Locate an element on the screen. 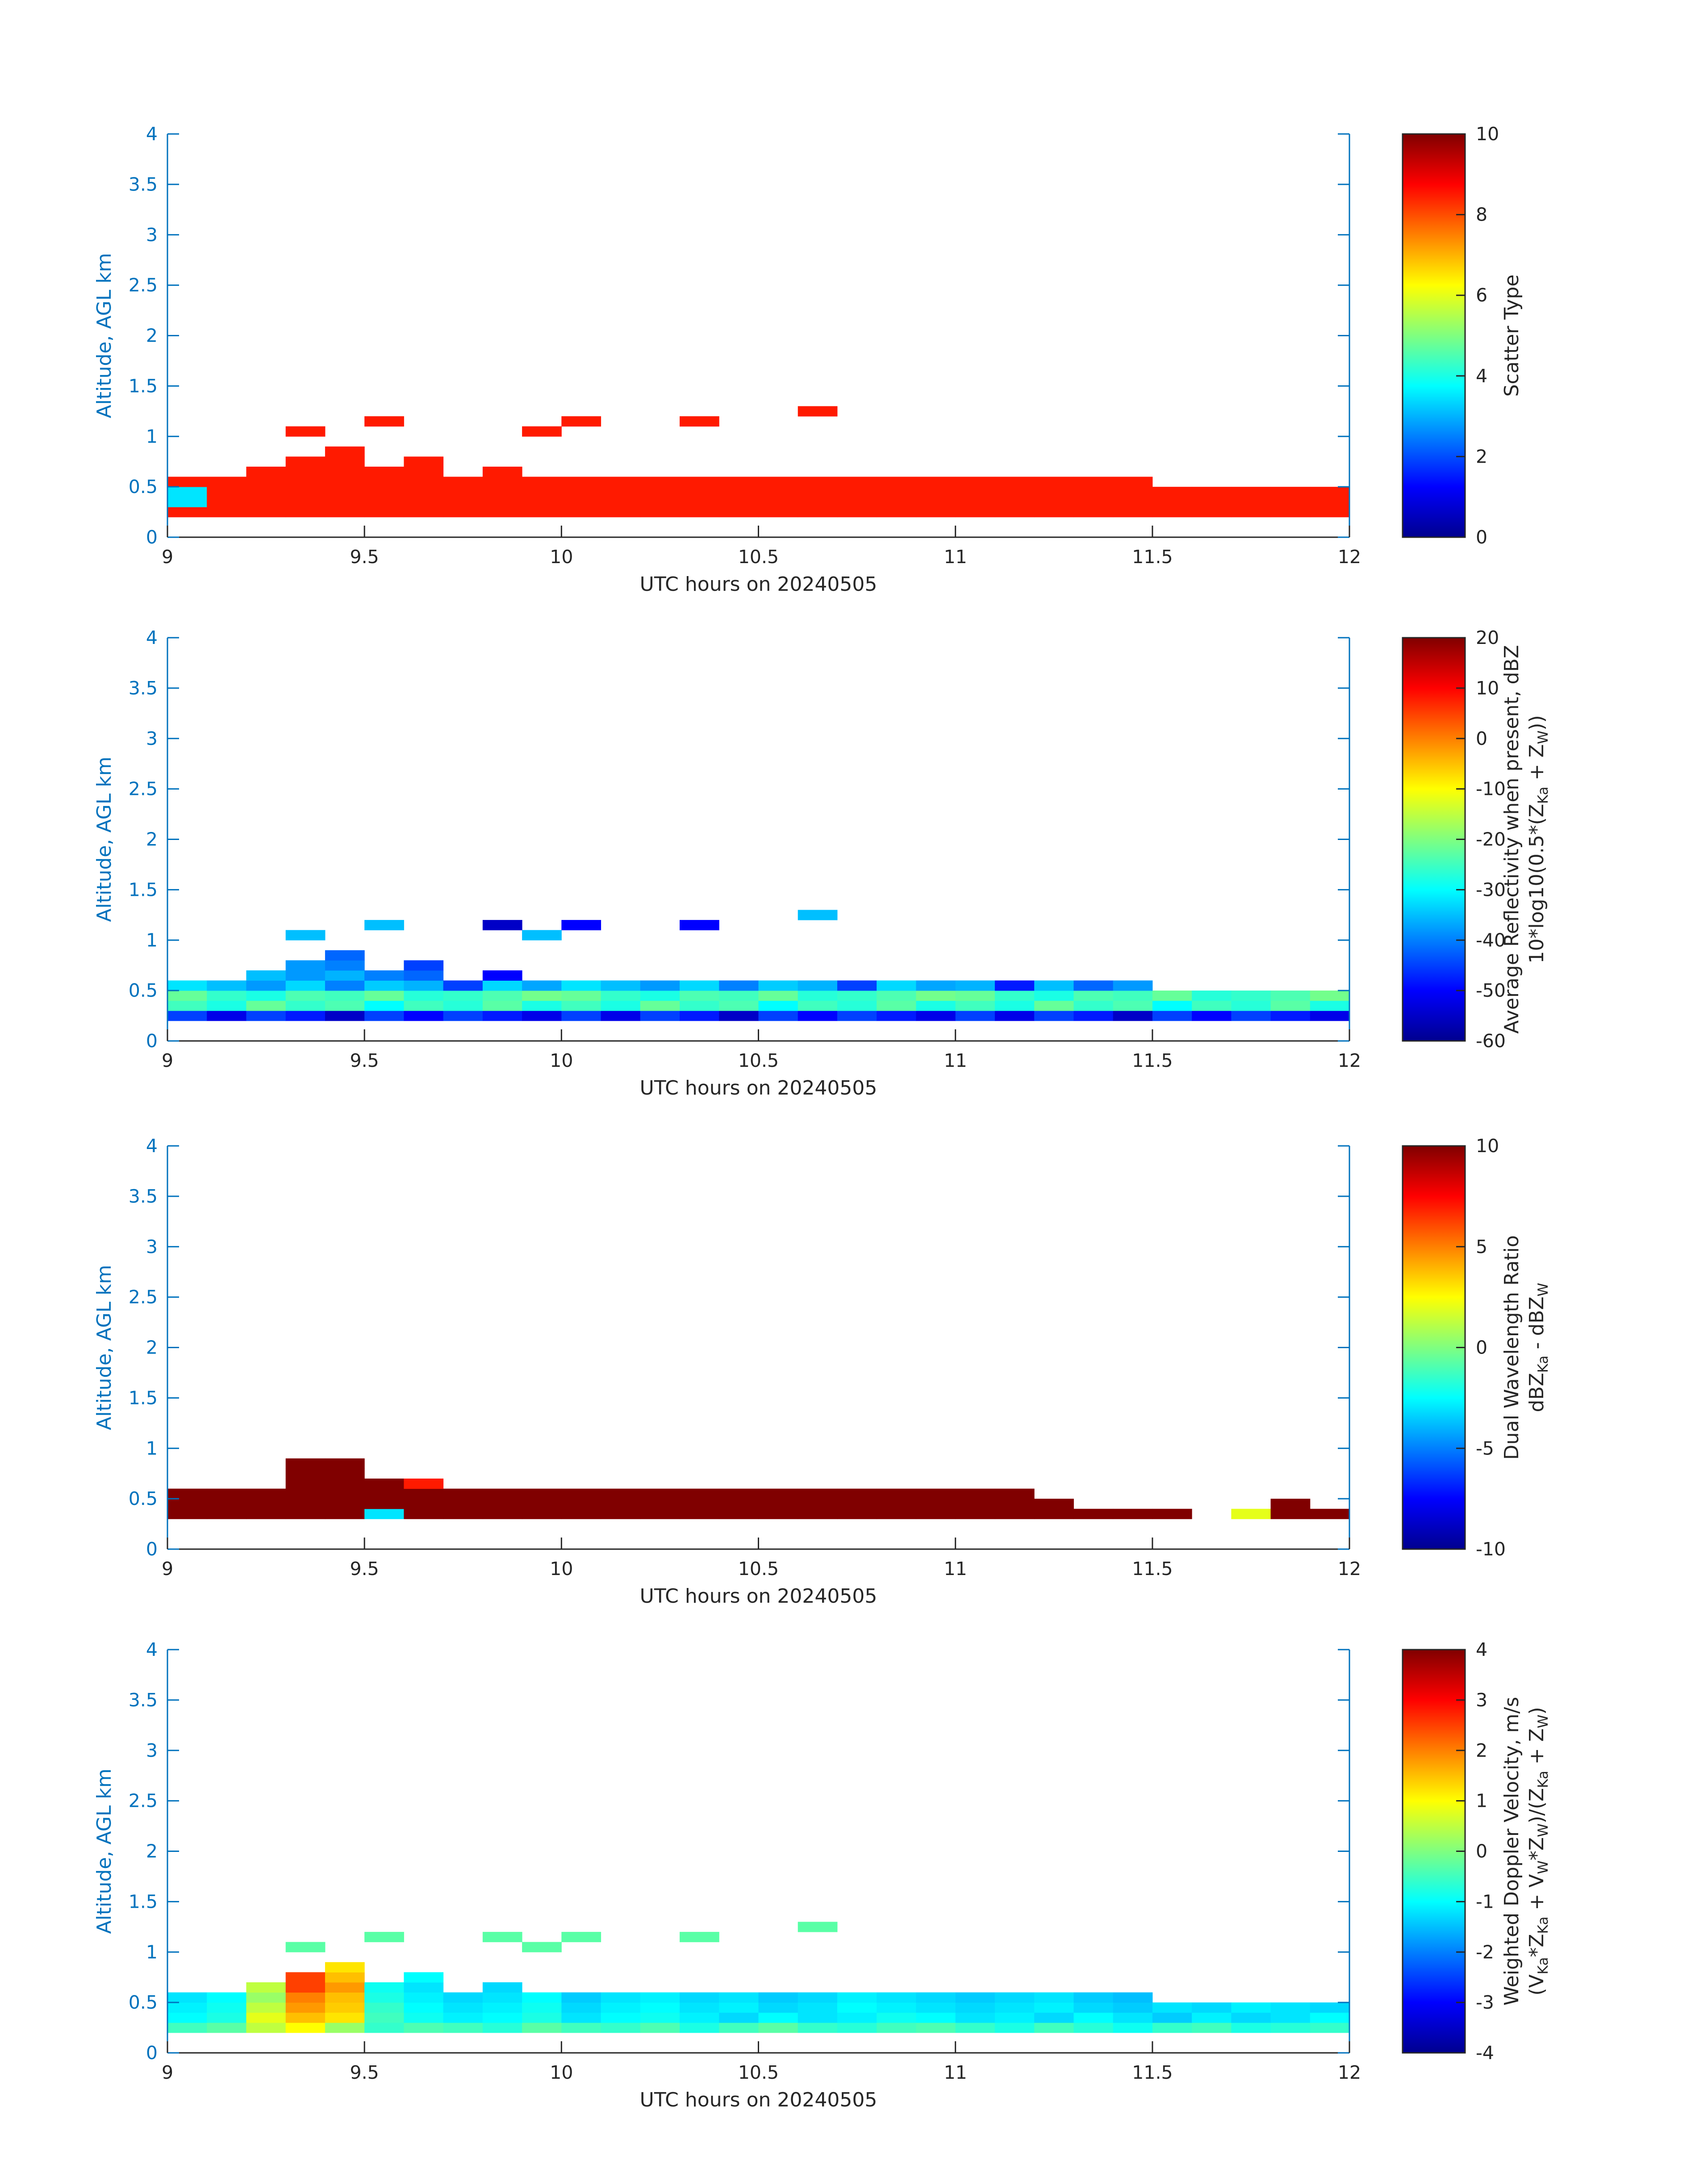 Image resolution: width=1708 pixels, height=2177 pixels. colorbar-tick-label: 20 is located at coordinates (1487, 637).